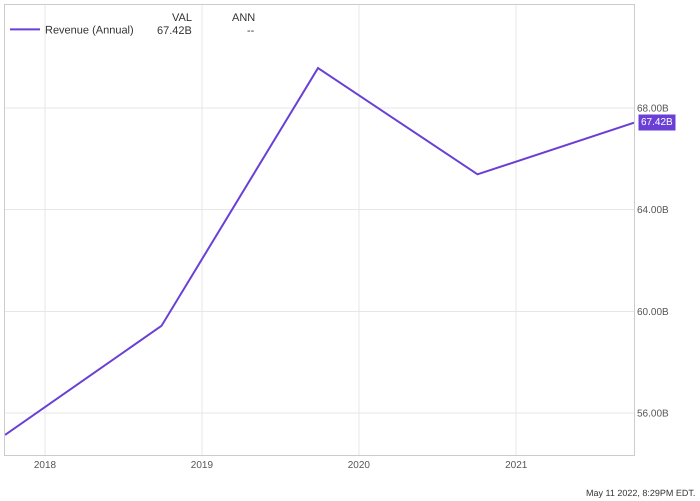 The width and height of the screenshot is (700, 501). Describe the element at coordinates (89, 30) in the screenshot. I see `legend-label: Revenue (Annual)` at that location.